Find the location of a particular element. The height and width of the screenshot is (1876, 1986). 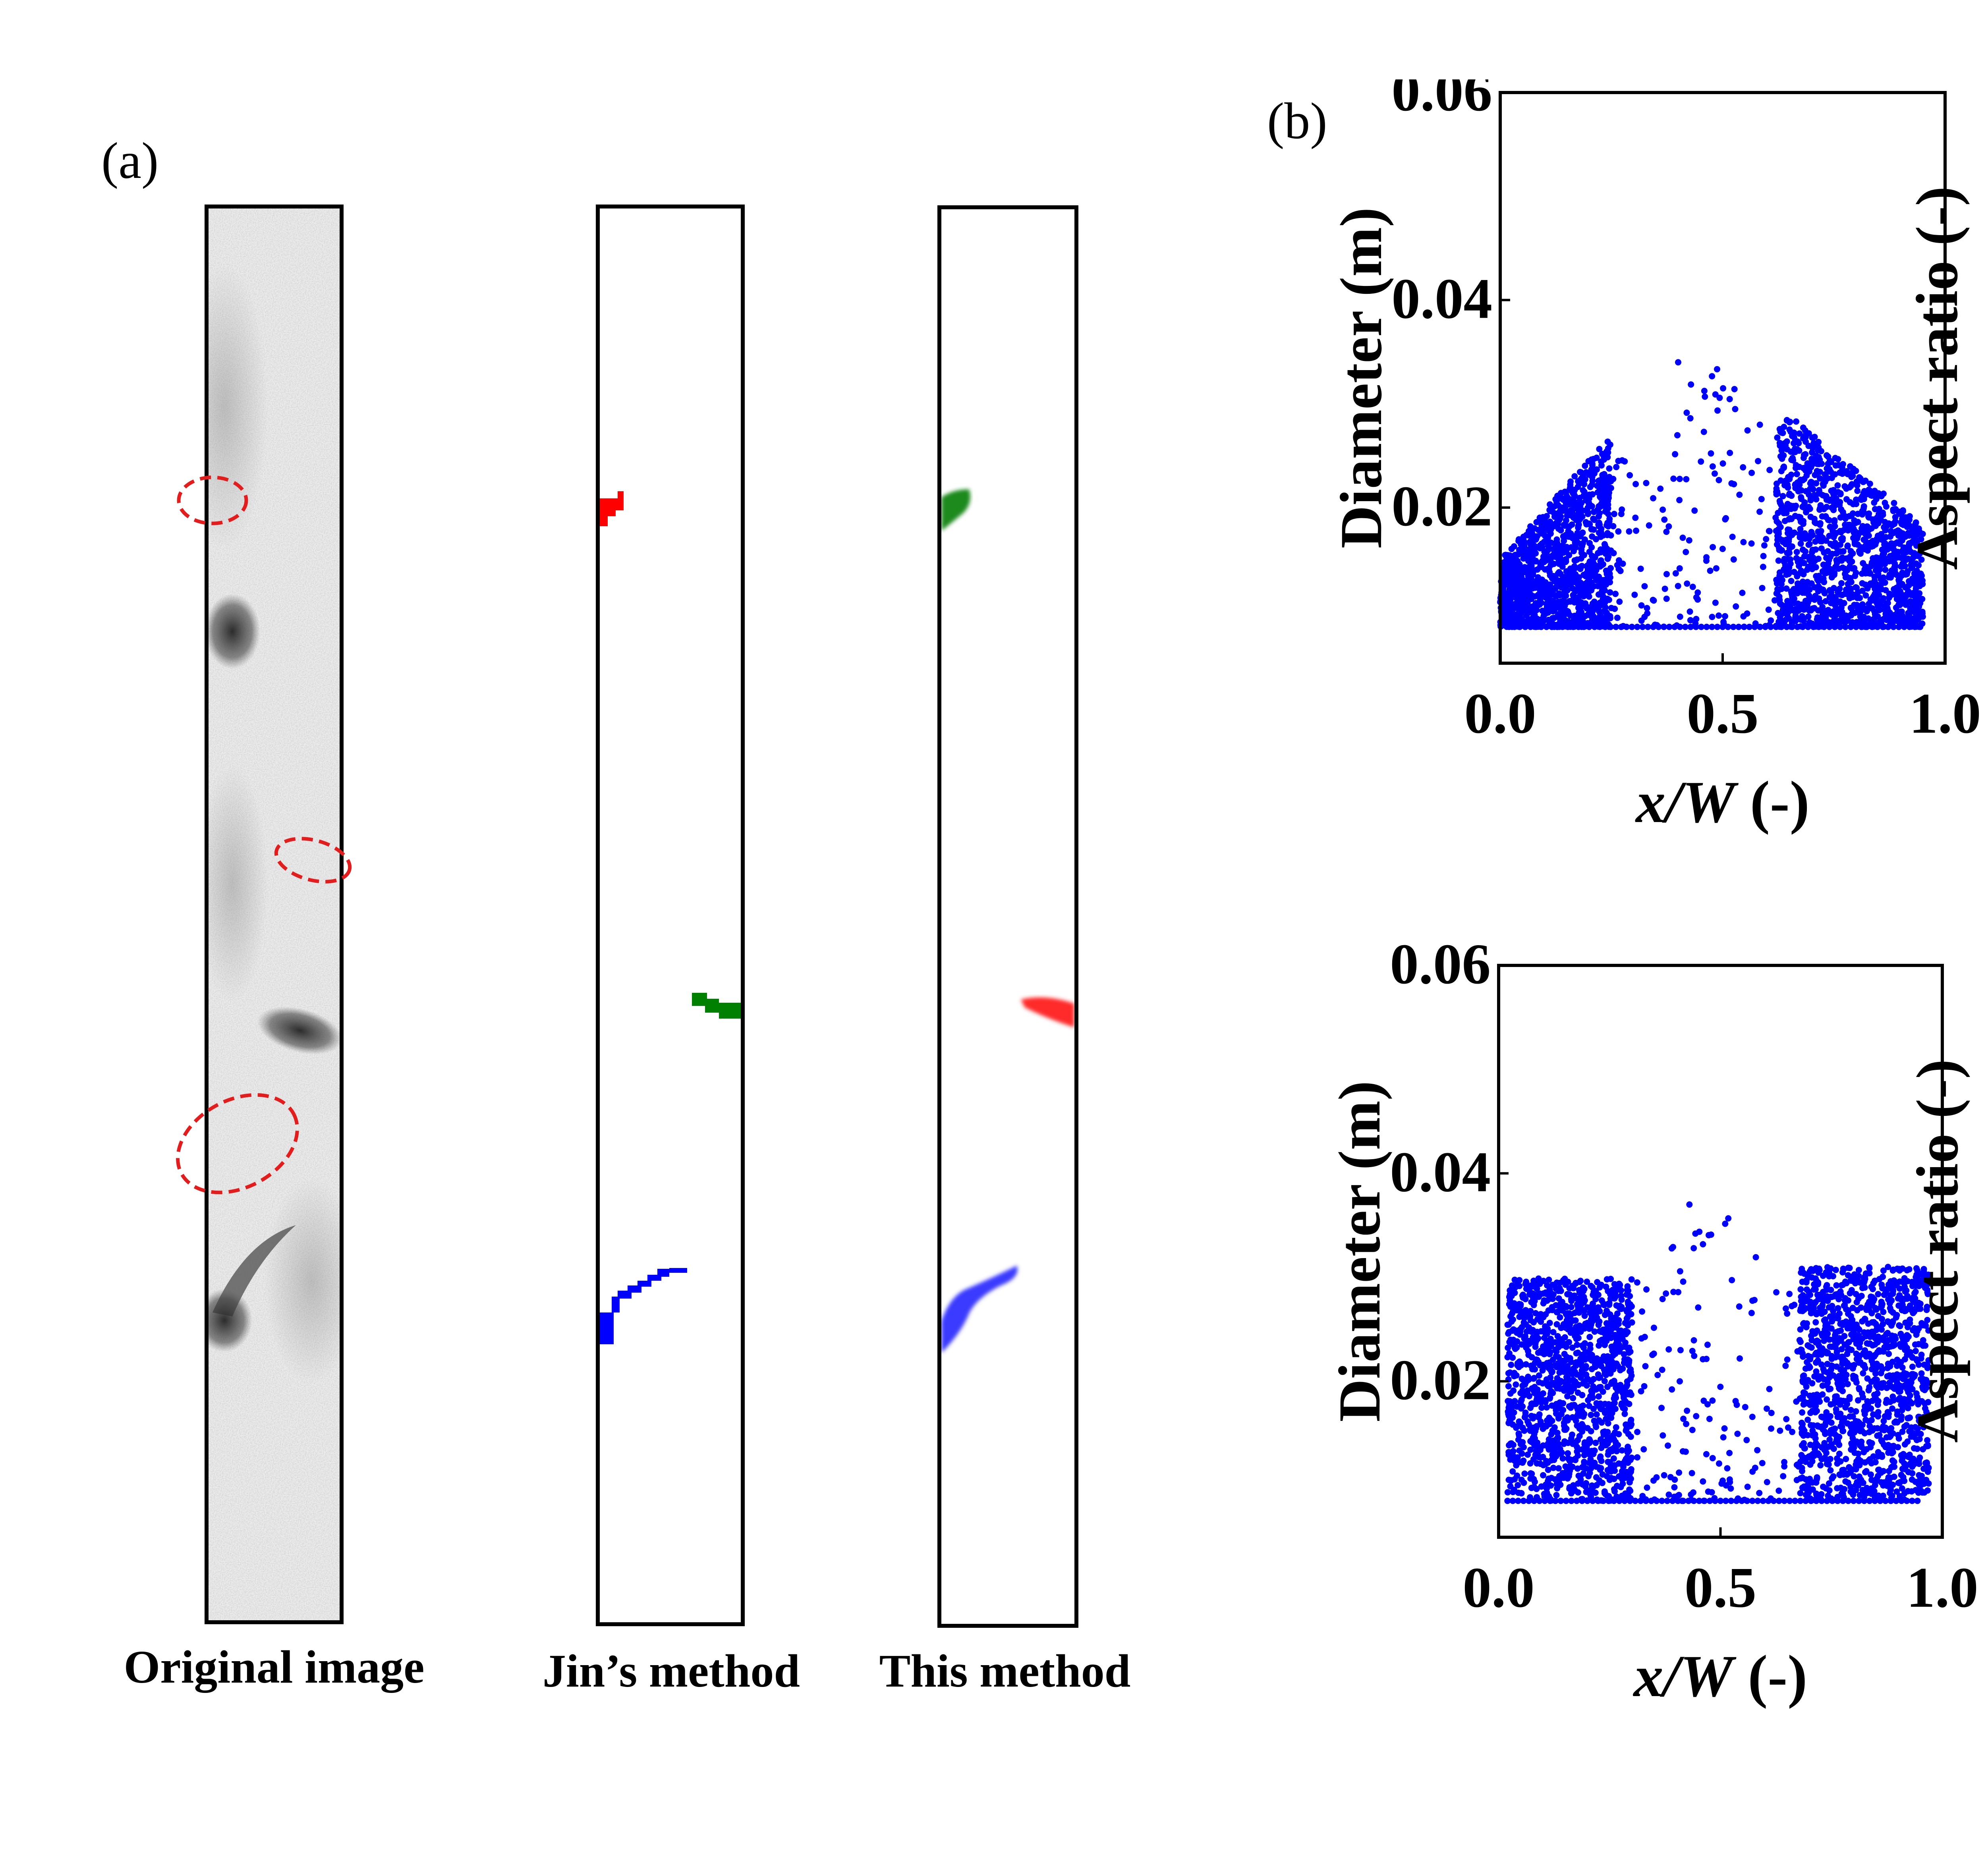

caption-original-image: Original image is located at coordinates (274, 1667).